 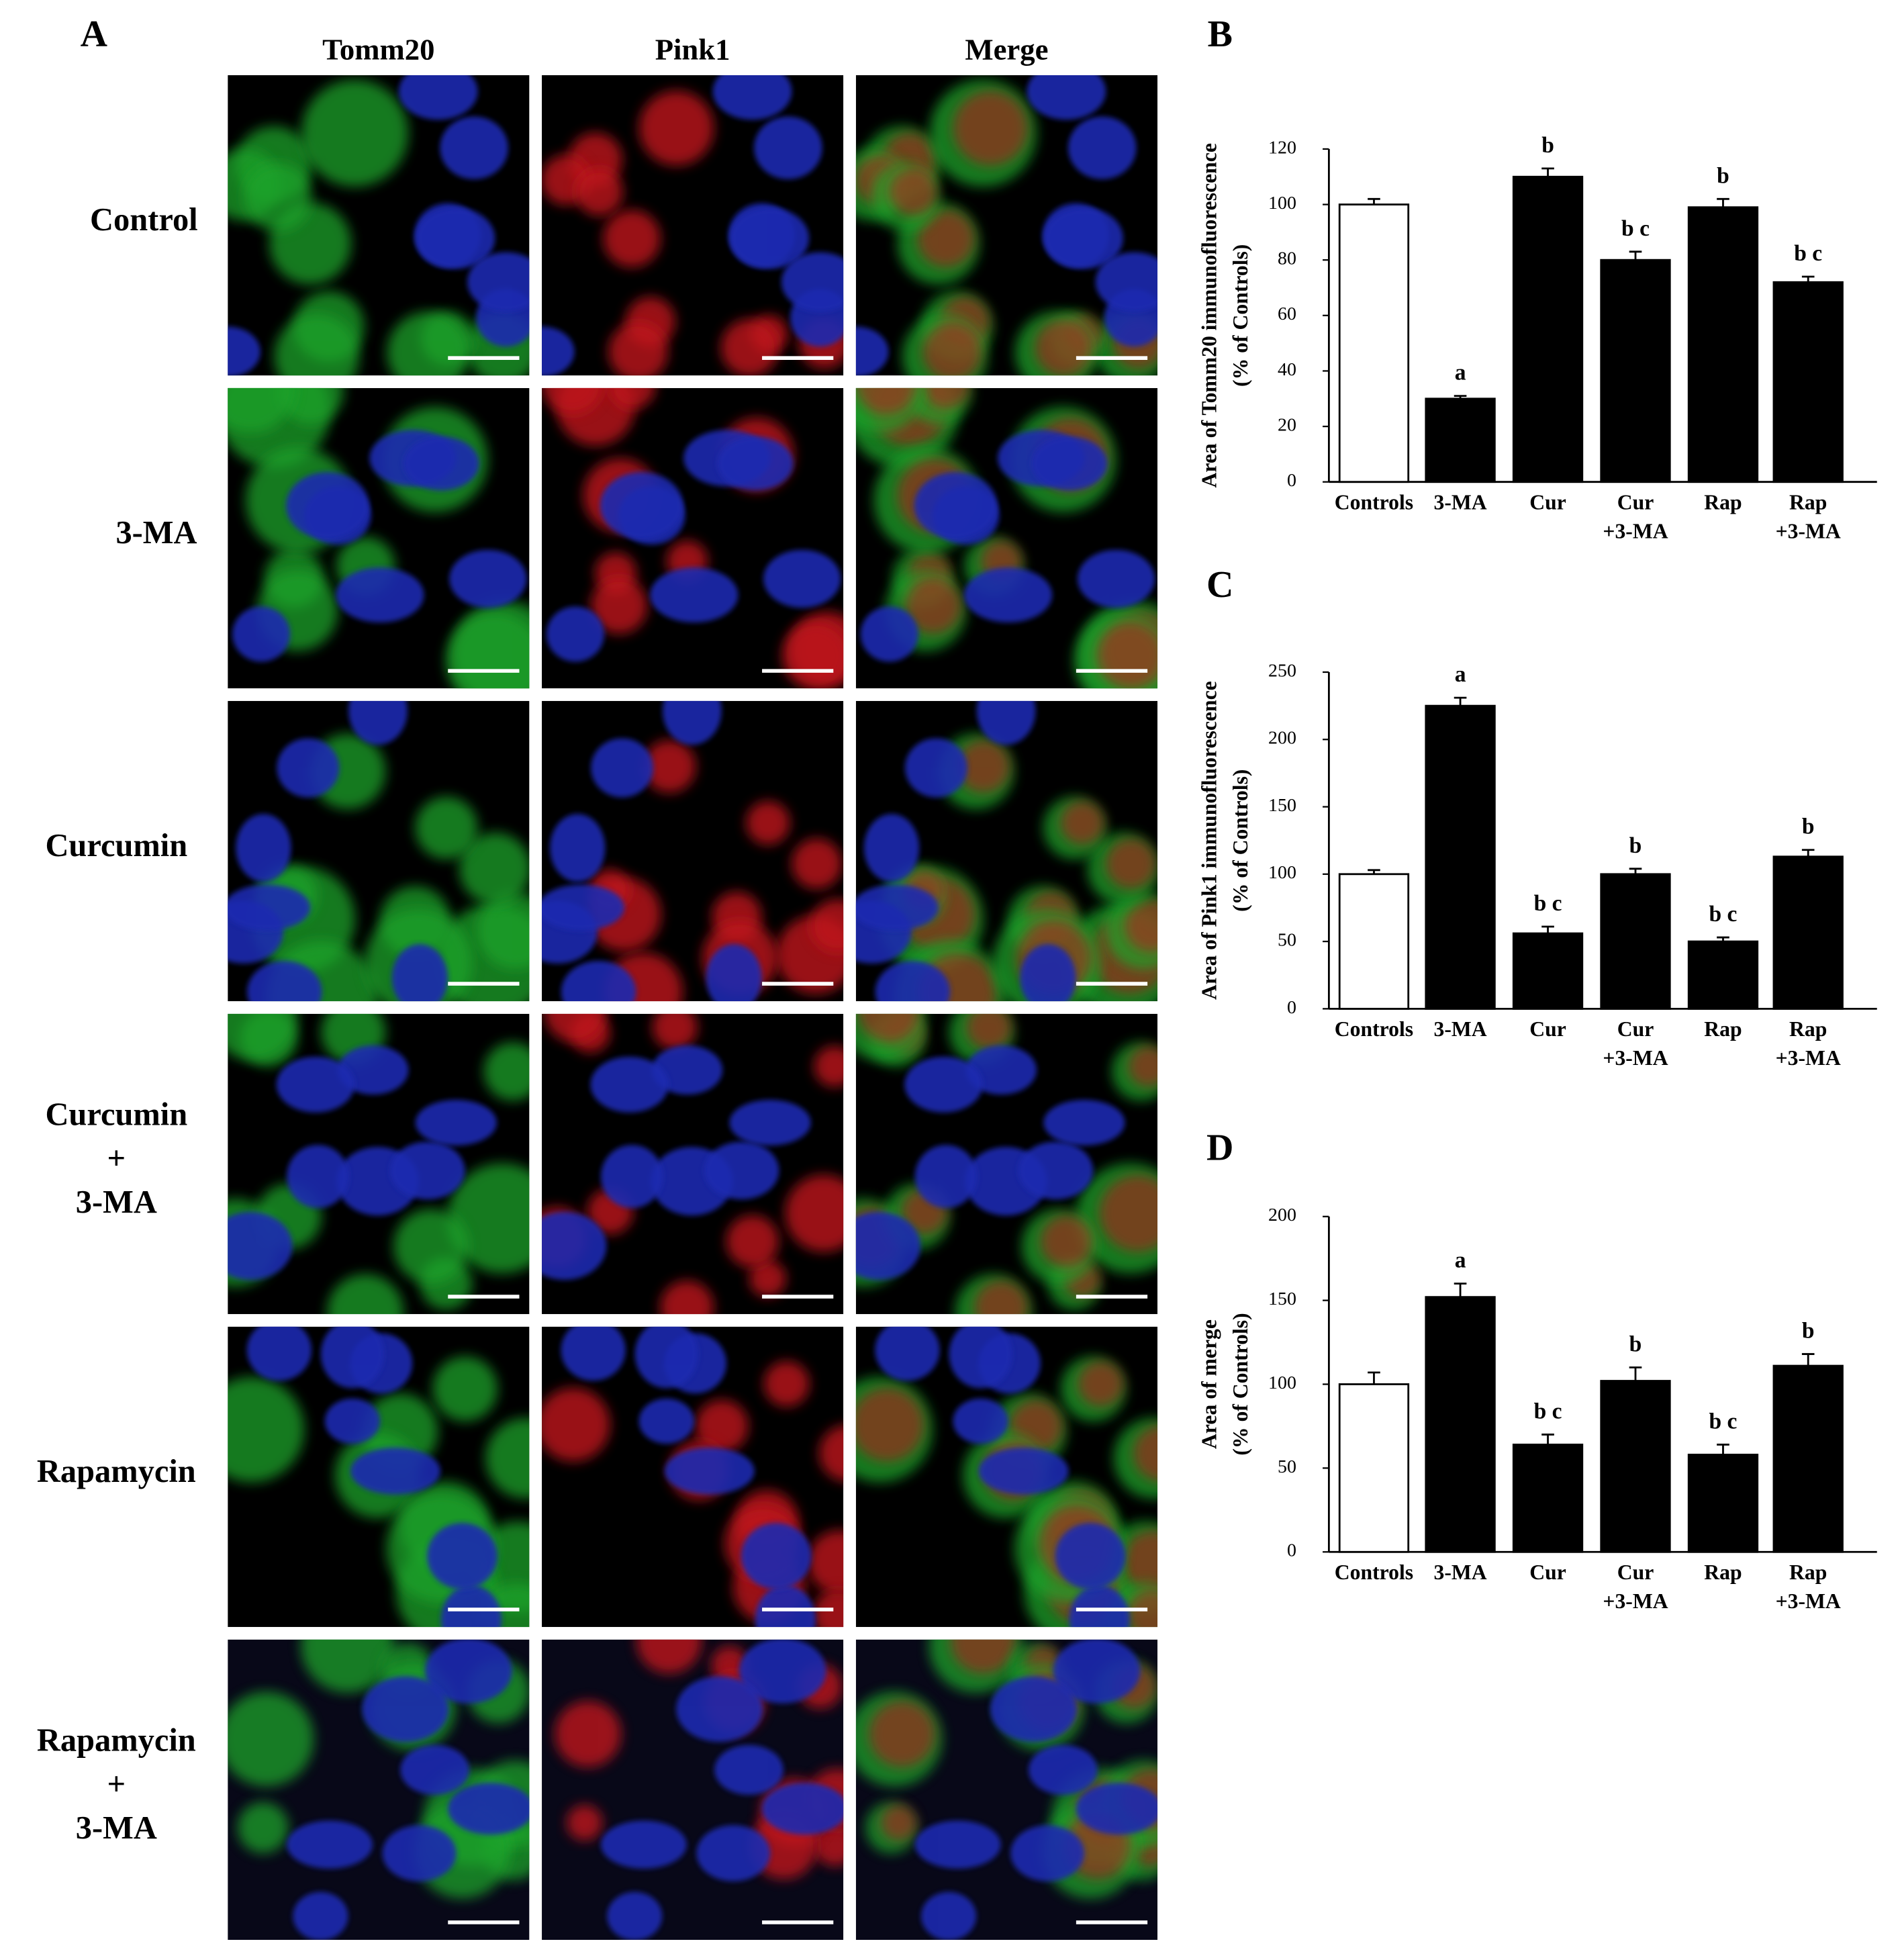 What do you see at coordinates (1282, 1299) in the screenshot?
I see `y-tick-label: 150` at bounding box center [1282, 1299].